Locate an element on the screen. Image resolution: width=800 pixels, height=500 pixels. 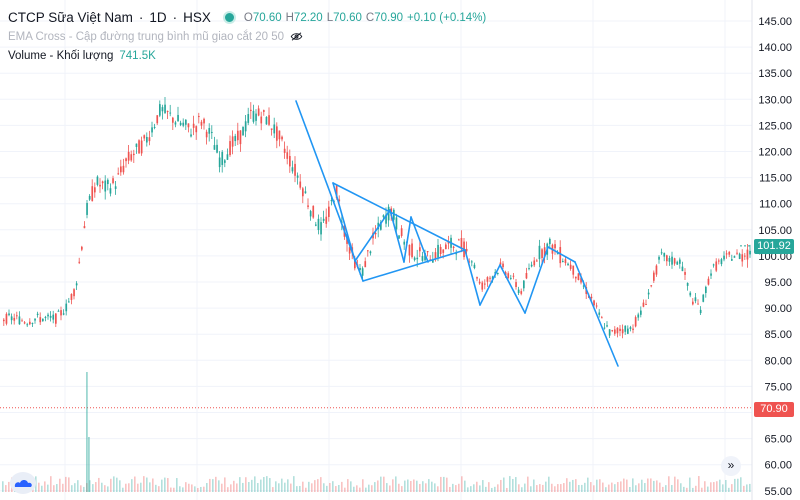
interval-label: 1D is located at coordinates (158, 17).